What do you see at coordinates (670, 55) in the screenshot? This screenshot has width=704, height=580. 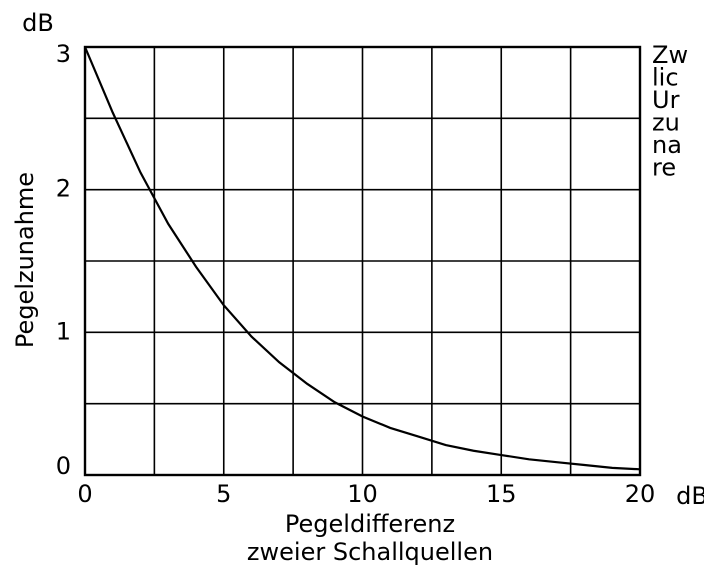 I see `annotation: Zw` at bounding box center [670, 55].